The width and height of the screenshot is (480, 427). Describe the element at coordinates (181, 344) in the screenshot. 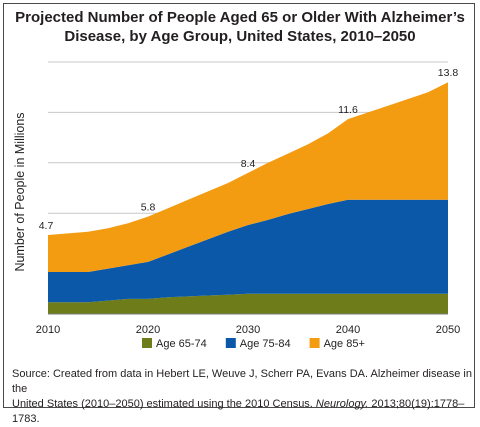

I see `legend-label: Age 65-74` at that location.